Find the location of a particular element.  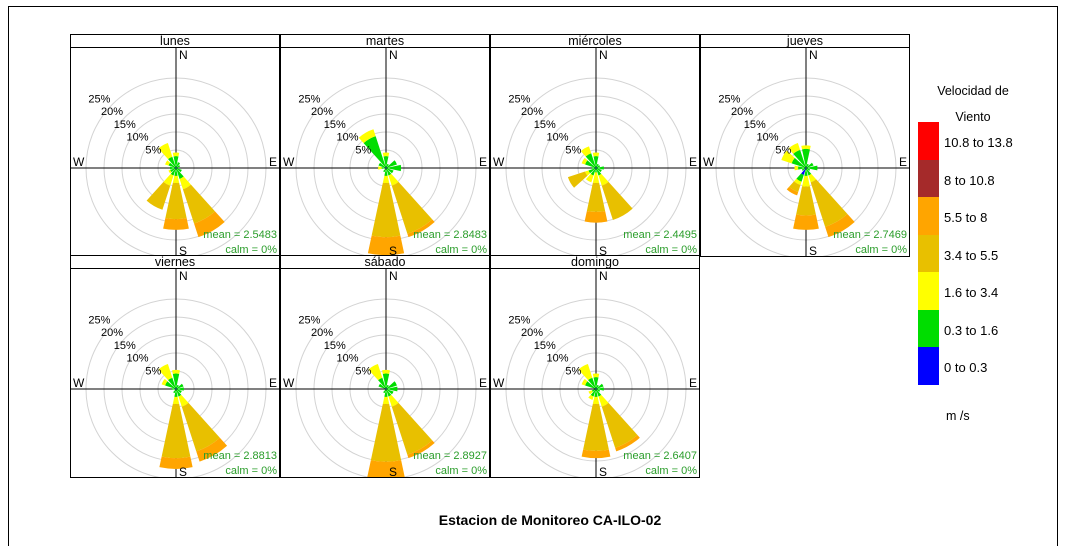

legend-label: 1.6 to 3.4 is located at coordinates (971, 292).